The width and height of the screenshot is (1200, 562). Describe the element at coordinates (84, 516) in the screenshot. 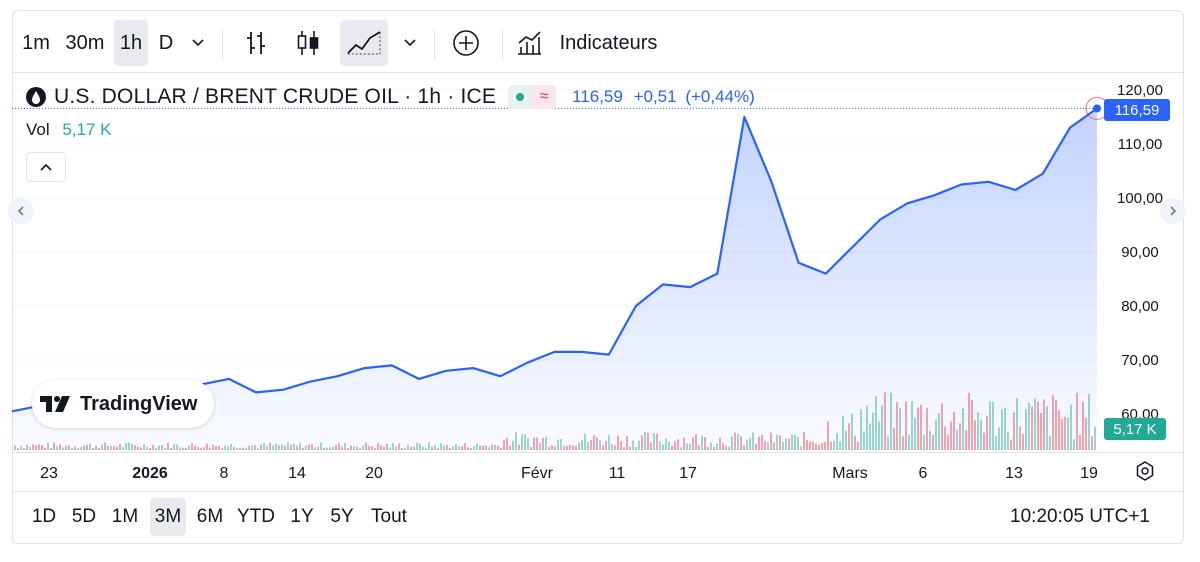

I see `range-5d: 5D` at that location.